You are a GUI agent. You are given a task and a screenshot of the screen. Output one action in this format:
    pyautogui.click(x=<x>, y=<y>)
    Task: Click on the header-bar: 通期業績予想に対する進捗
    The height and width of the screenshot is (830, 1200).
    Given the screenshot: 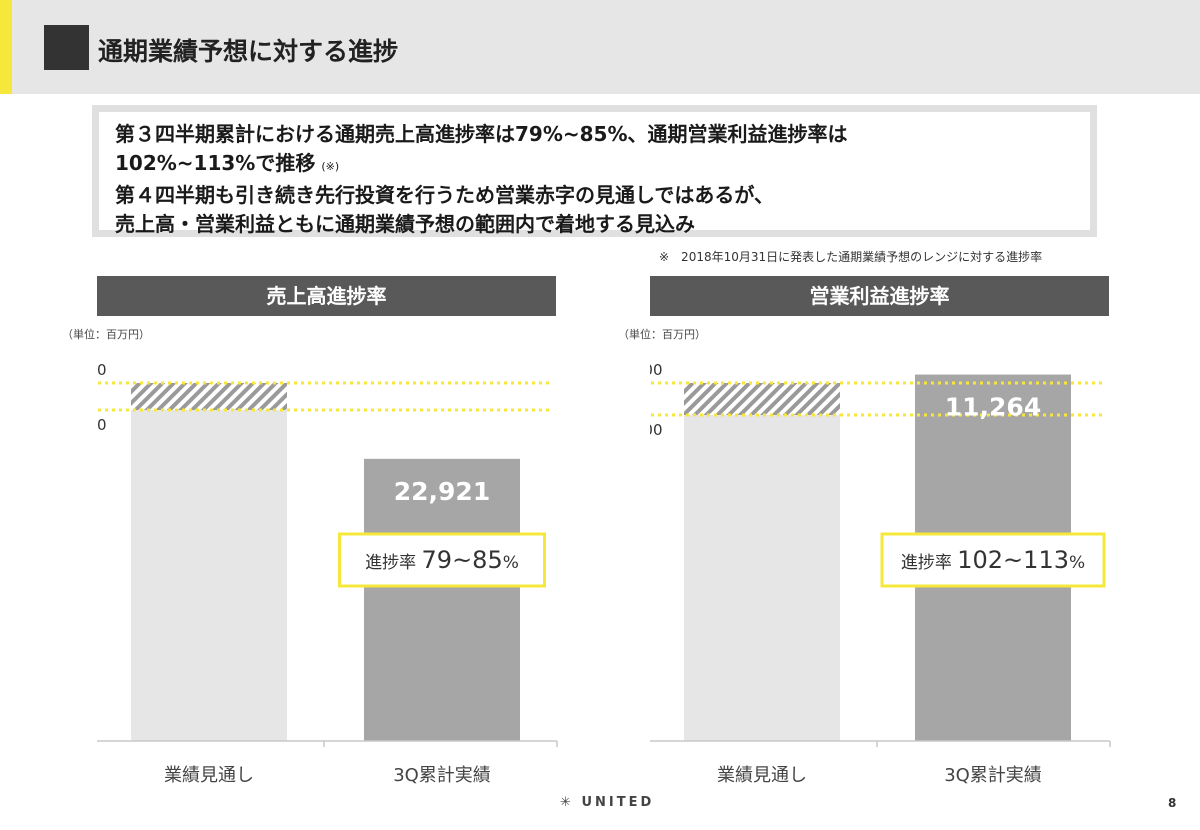 What is the action you would take?
    pyautogui.click(x=600, y=47)
    